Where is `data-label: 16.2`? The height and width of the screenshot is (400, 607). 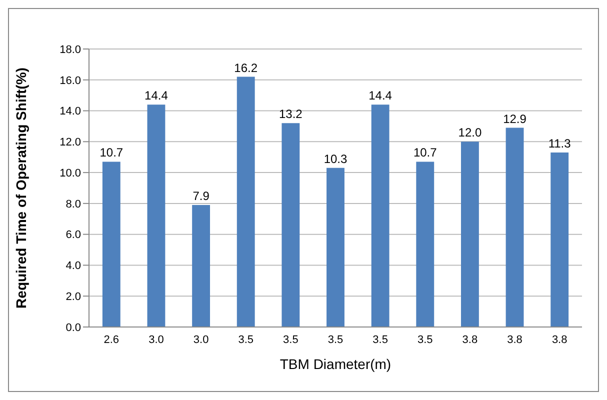
data-label: 16.2 is located at coordinates (246, 67).